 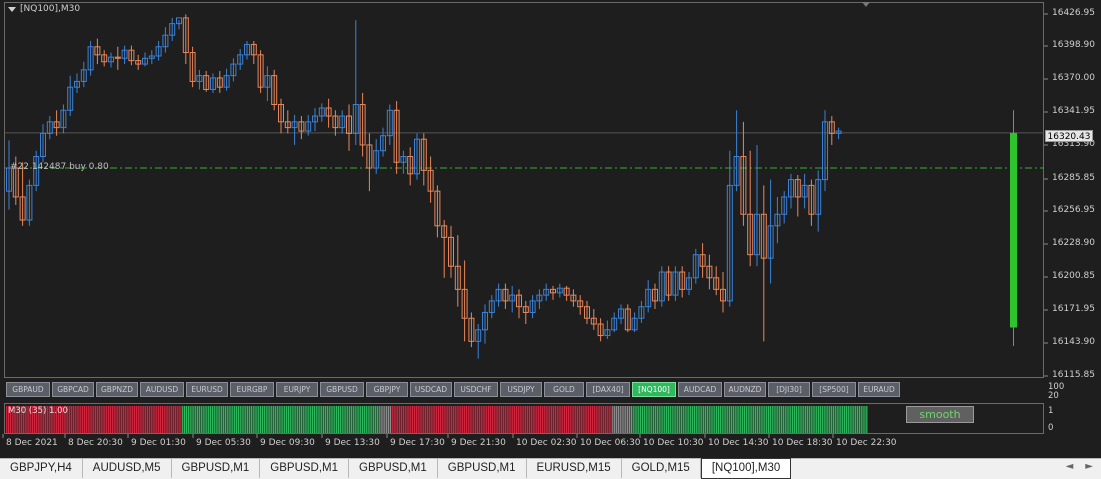 I want to click on symbol-button: USDJPY, so click(x=521, y=389).